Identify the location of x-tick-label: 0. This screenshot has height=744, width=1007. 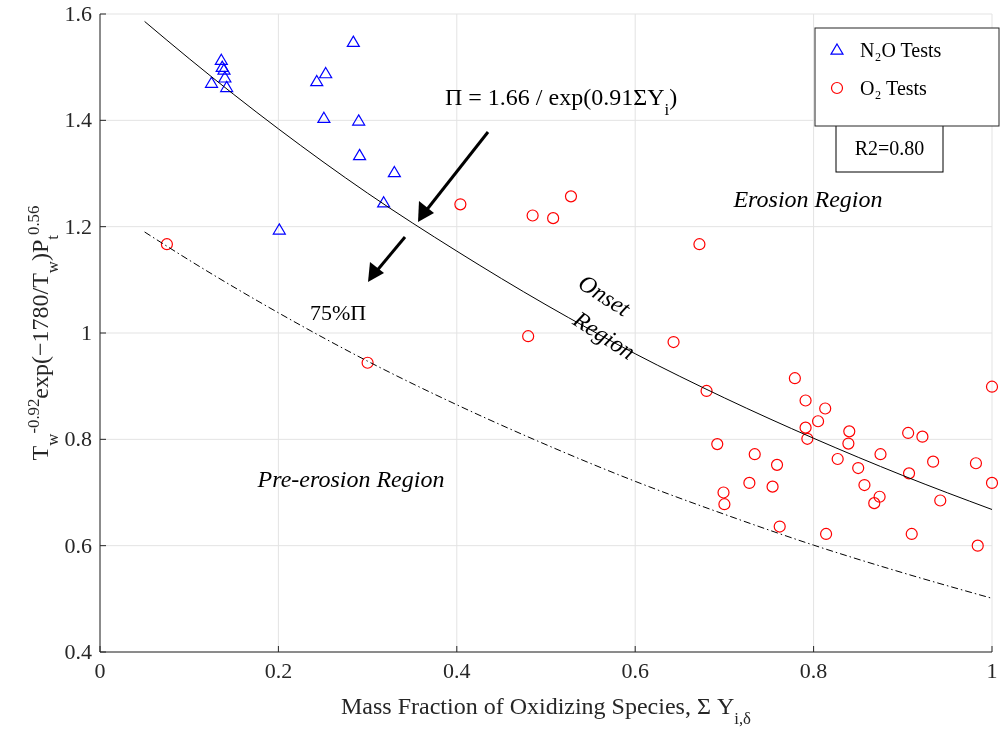
(100, 670).